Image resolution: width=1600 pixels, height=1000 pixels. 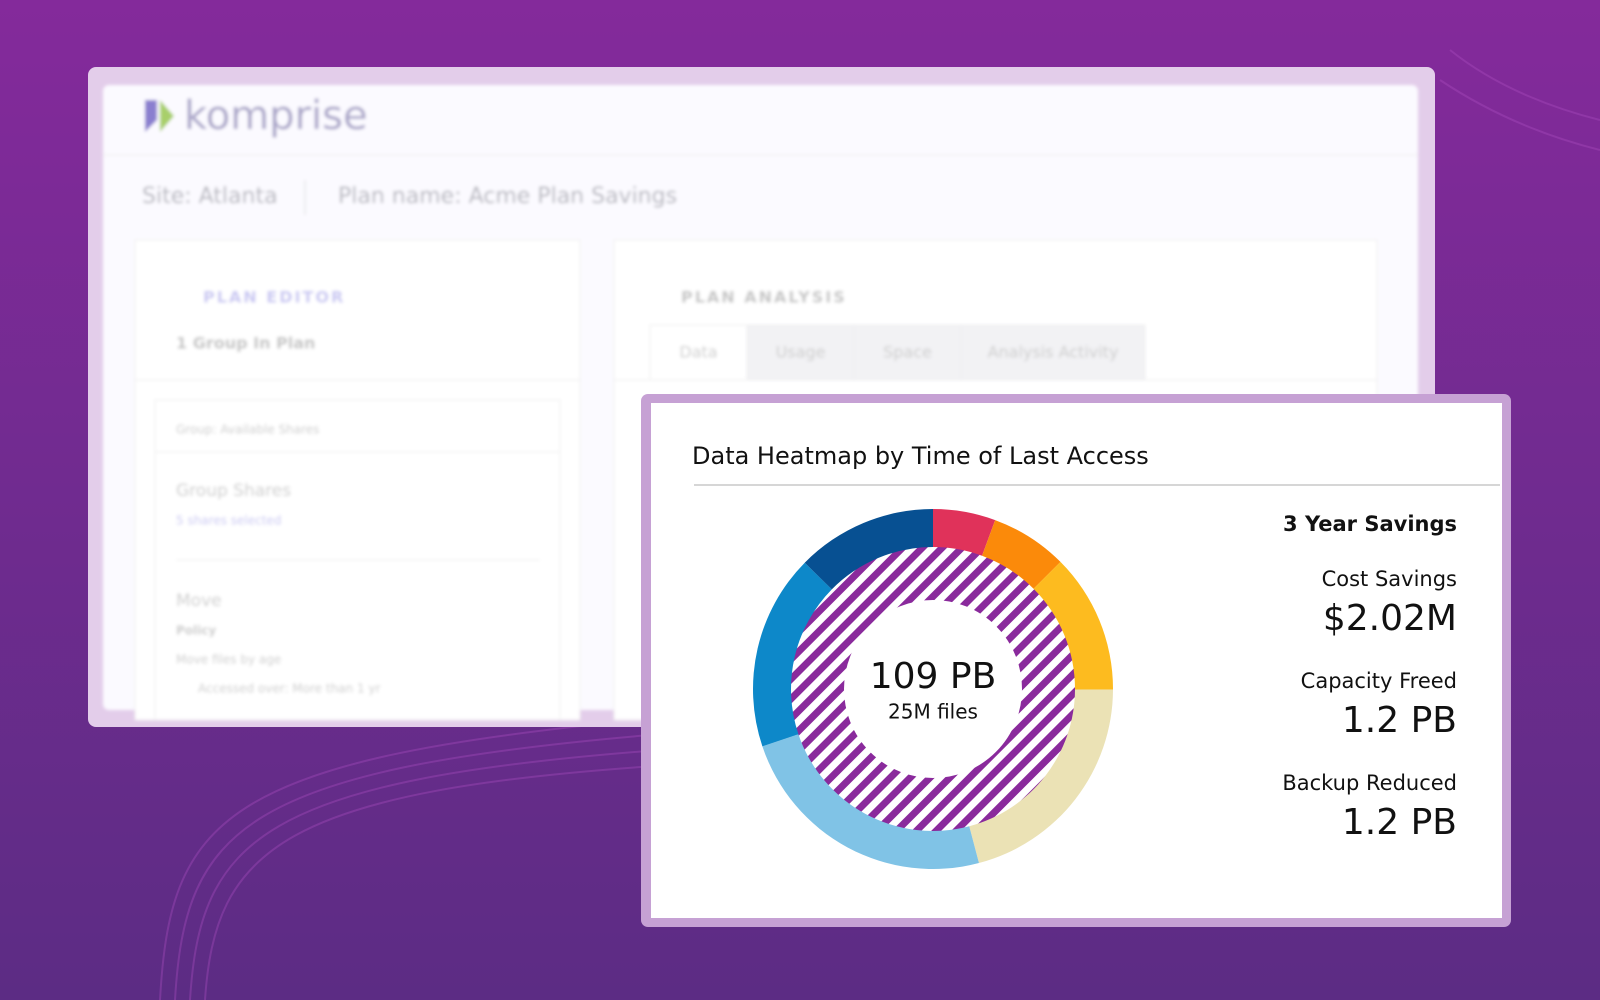 What do you see at coordinates (933, 712) in the screenshot?
I see `center-label: 25M files` at bounding box center [933, 712].